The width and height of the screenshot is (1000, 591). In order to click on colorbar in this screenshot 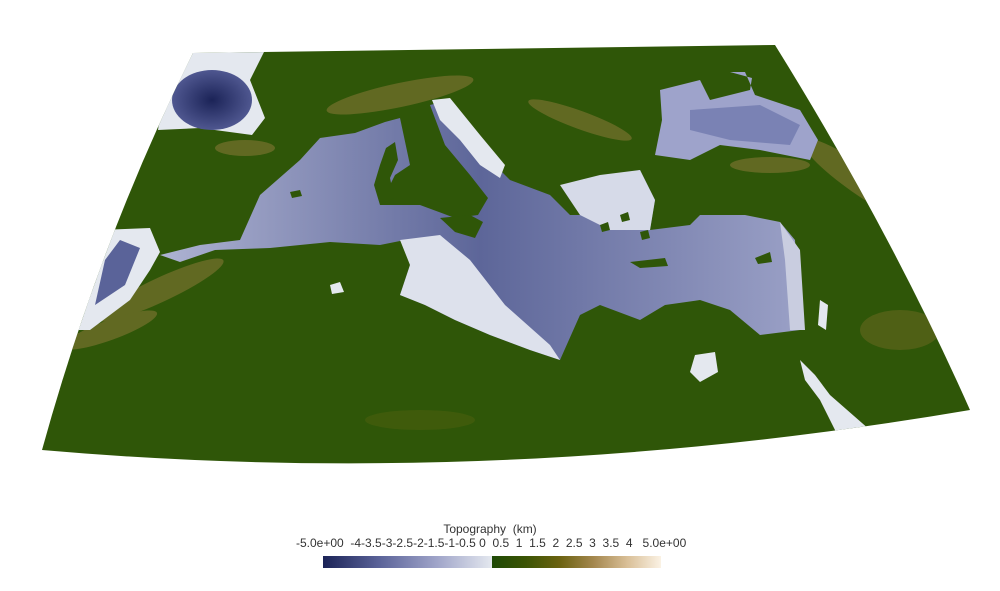, I will do `click(492, 562)`.